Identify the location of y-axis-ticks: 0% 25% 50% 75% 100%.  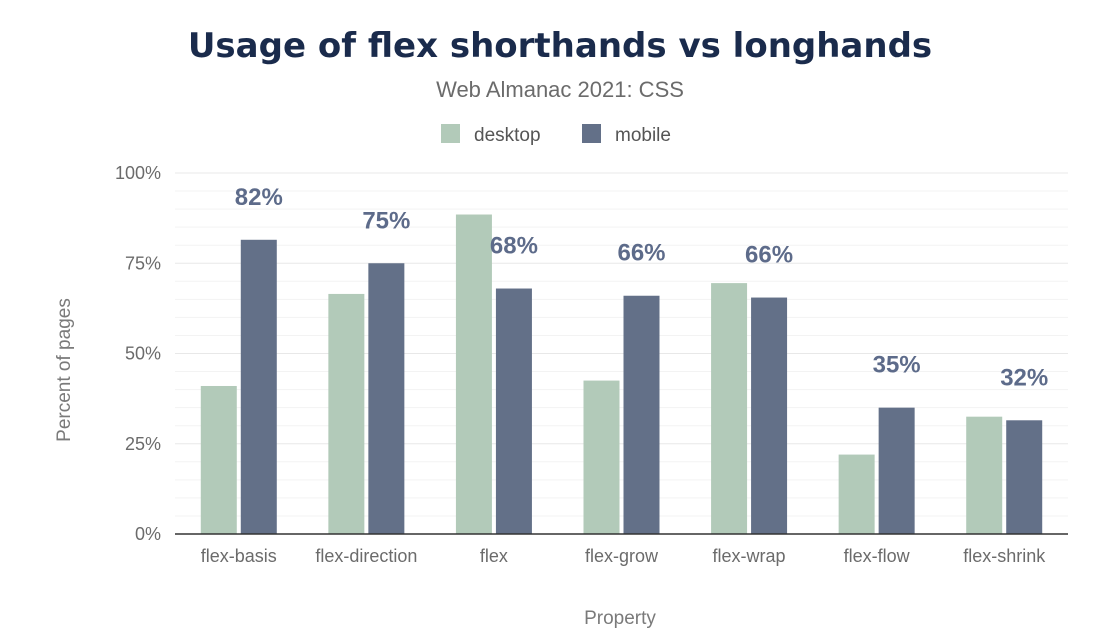
(138, 353).